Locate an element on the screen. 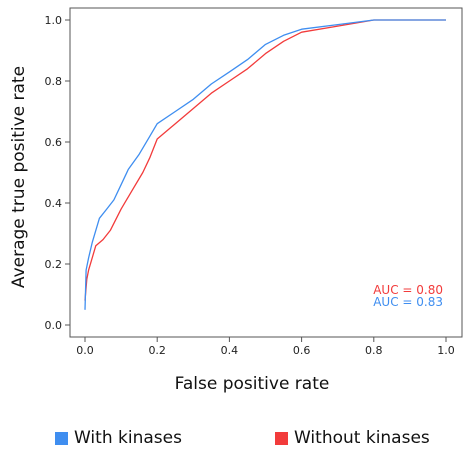 This screenshot has height=454, width=474. legend-swatch-with-kinases is located at coordinates (61, 438).